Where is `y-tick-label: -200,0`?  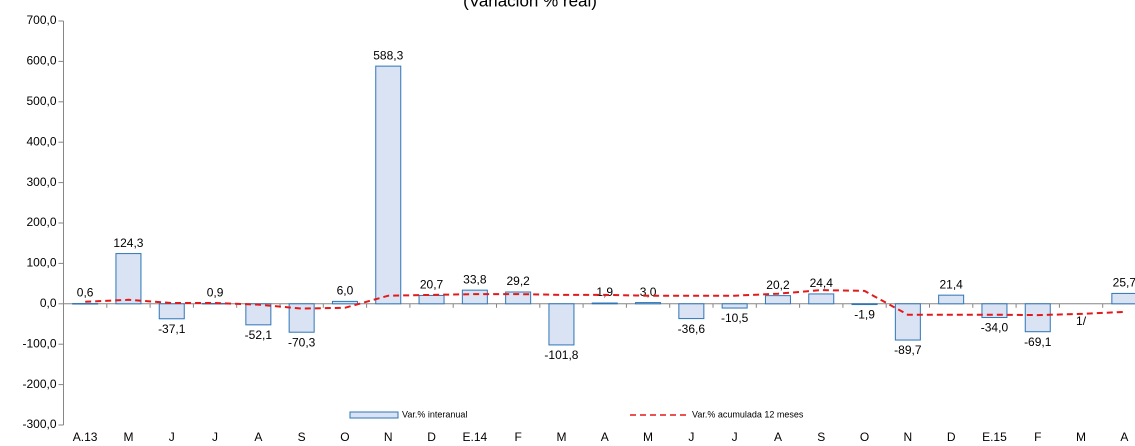
y-tick-label: -200,0 is located at coordinates (39, 384).